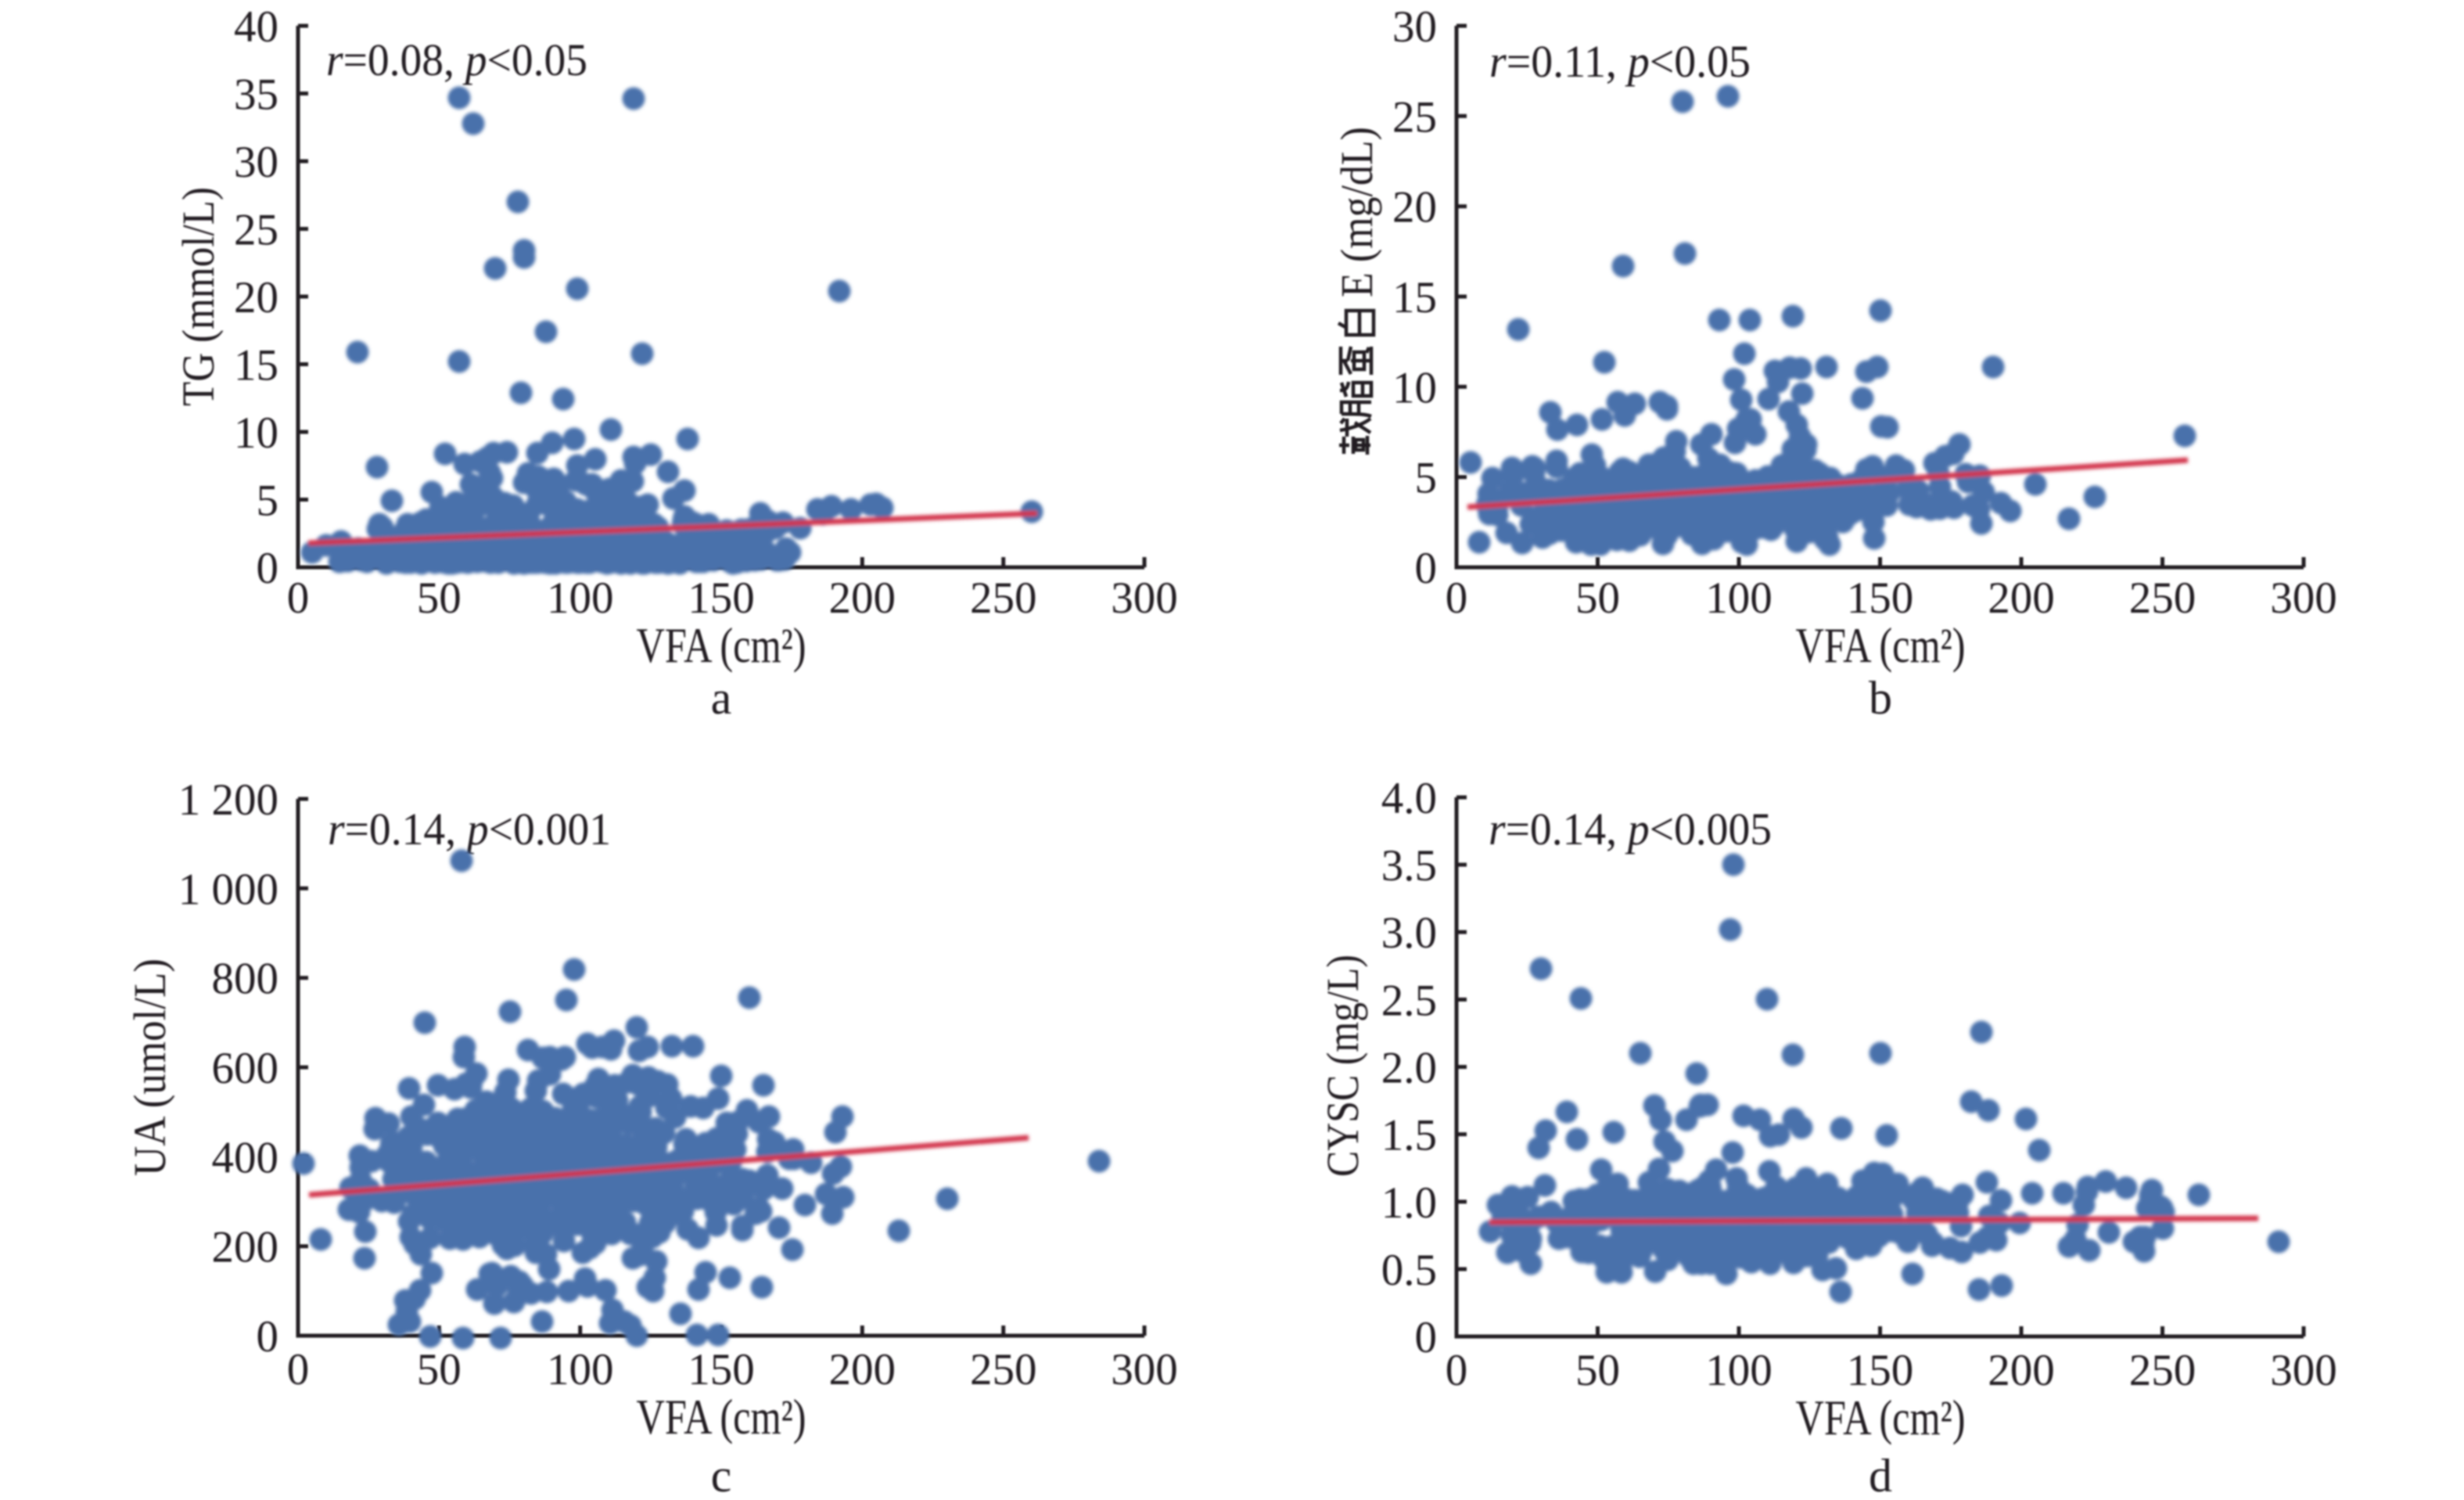 The height and width of the screenshot is (1500, 2464). What do you see at coordinates (1620, 62) in the screenshot?
I see `svg-text: r=0.11, p<0.05` at bounding box center [1620, 62].